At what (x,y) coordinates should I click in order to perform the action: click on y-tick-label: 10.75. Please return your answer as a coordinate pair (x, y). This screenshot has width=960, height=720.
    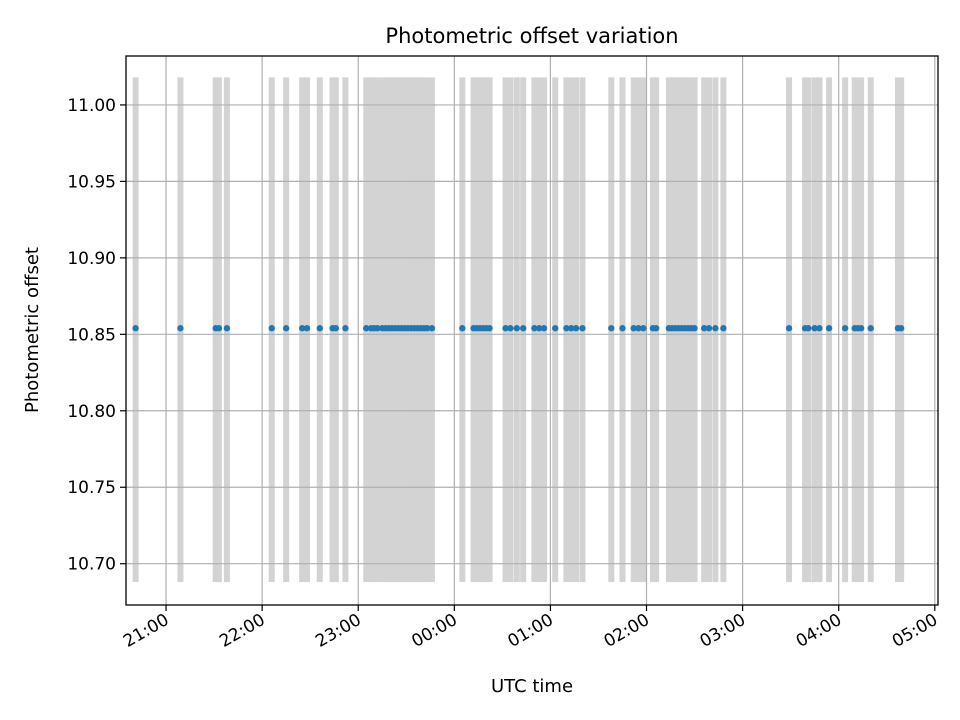
    Looking at the image, I should click on (91, 488).